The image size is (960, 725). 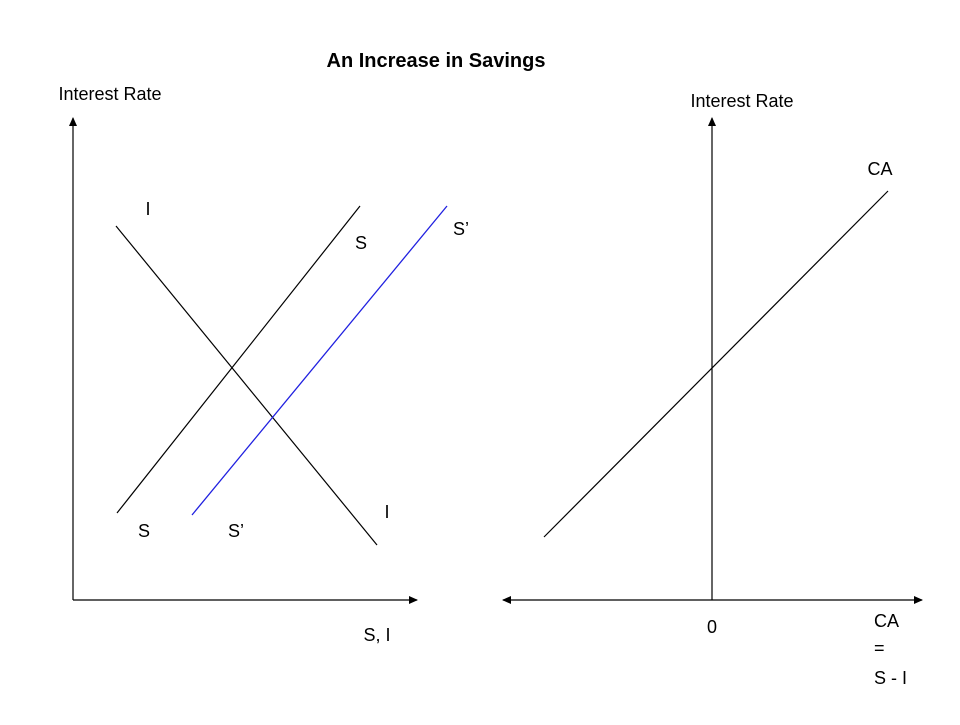 What do you see at coordinates (741, 101) in the screenshot?
I see `right-y-axis-label: Interest Rate` at bounding box center [741, 101].